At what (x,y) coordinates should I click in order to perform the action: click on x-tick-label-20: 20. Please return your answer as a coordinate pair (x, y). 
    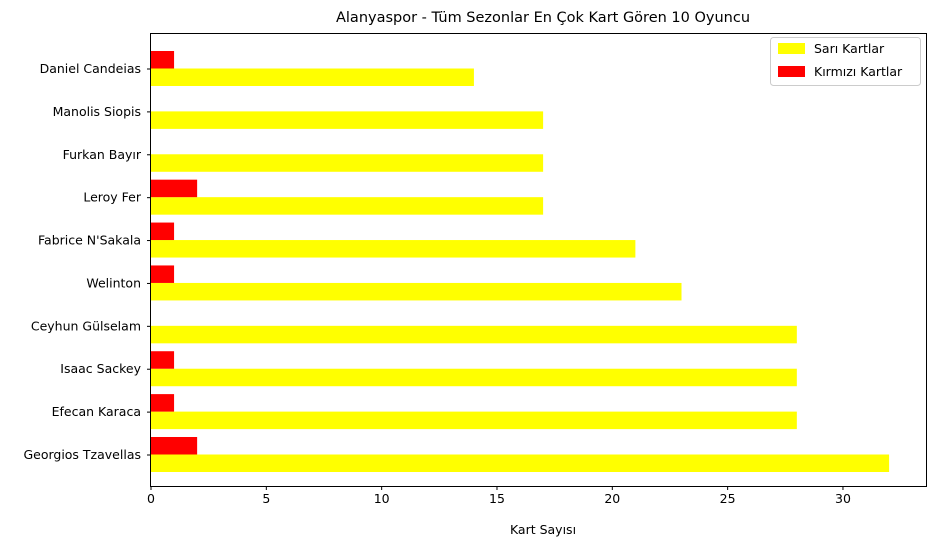
    Looking at the image, I should click on (612, 498).